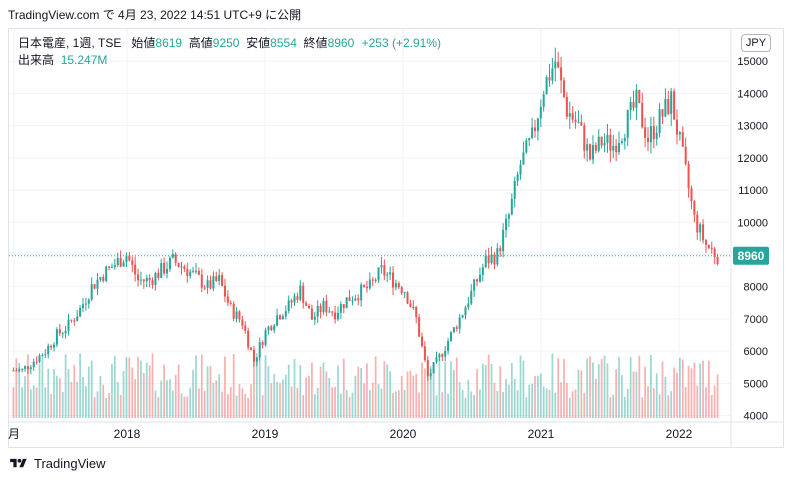 This screenshot has height=483, width=792. Describe the element at coordinates (541, 434) in the screenshot. I see `x-tick-label: 2021` at that location.